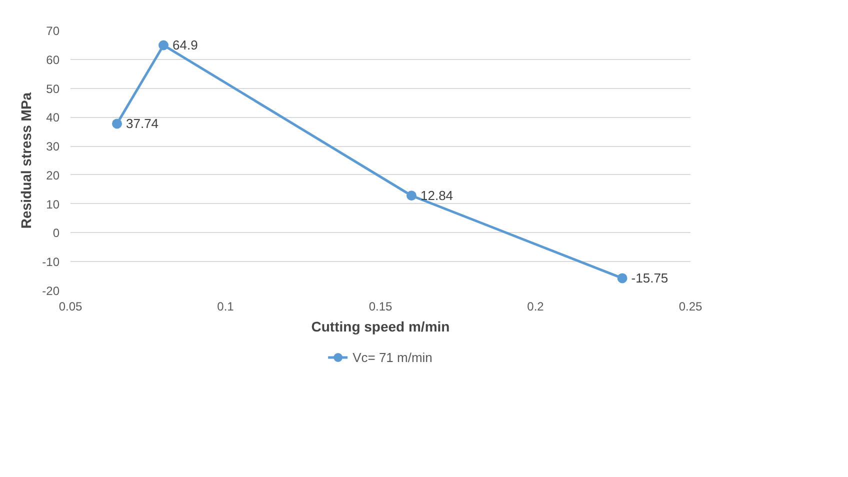 The height and width of the screenshot is (477, 848). What do you see at coordinates (690, 307) in the screenshot?
I see `x-tick-label: 0.25` at bounding box center [690, 307].